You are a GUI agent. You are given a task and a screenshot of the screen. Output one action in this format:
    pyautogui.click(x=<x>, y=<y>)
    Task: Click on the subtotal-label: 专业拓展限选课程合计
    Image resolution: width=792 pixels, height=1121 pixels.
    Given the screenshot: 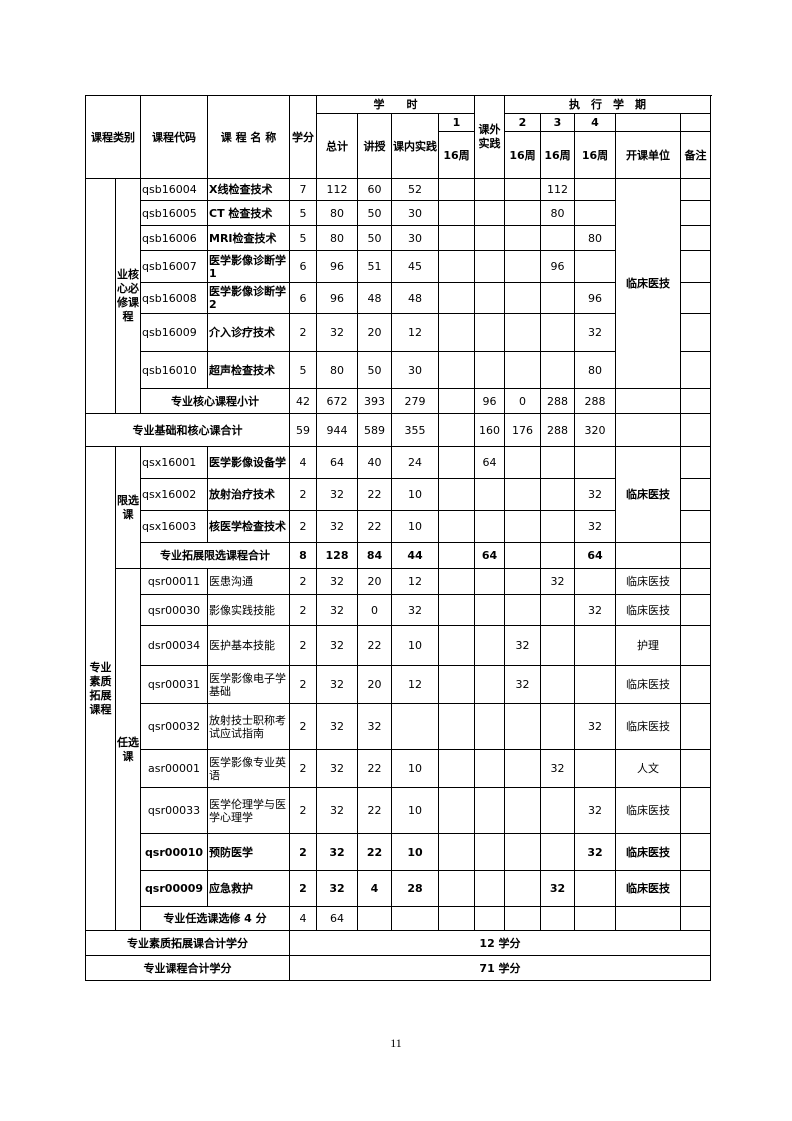 What is the action you would take?
    pyautogui.click(x=215, y=555)
    